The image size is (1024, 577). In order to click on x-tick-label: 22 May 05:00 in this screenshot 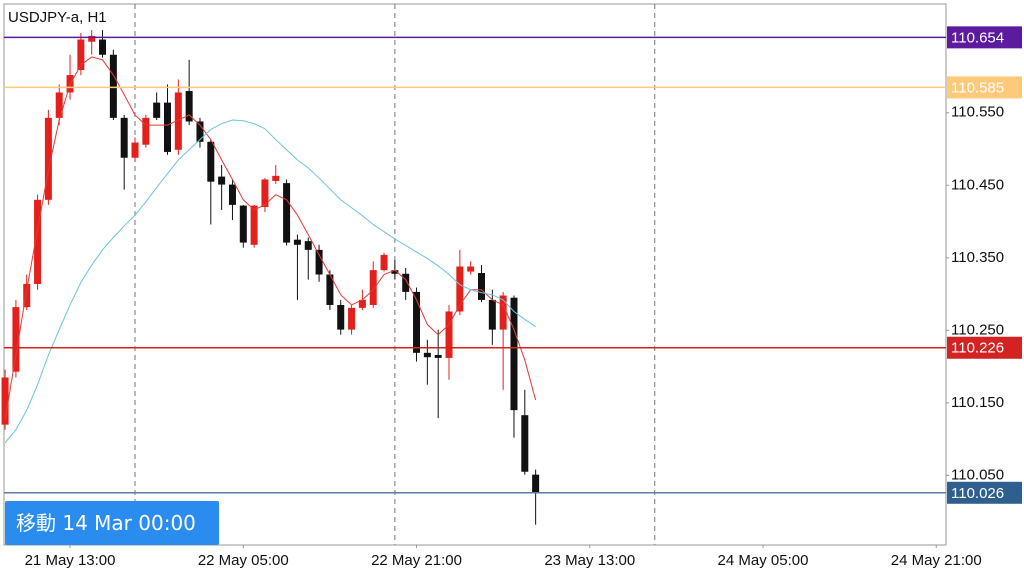, I will do `click(243, 560)`.